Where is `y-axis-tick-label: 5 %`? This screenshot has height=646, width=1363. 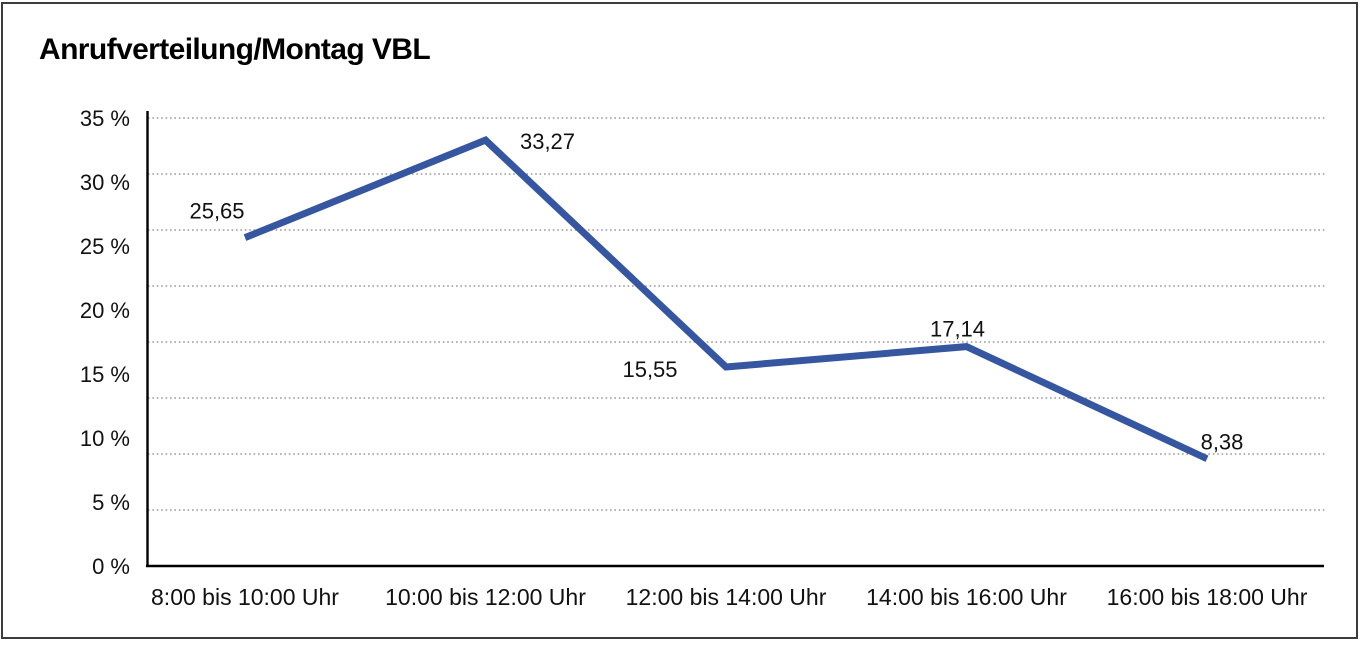 y-axis-tick-label: 5 % is located at coordinates (111, 502).